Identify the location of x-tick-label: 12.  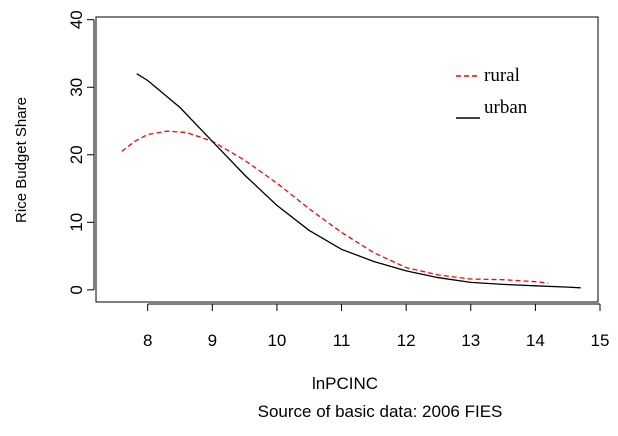
(406, 340).